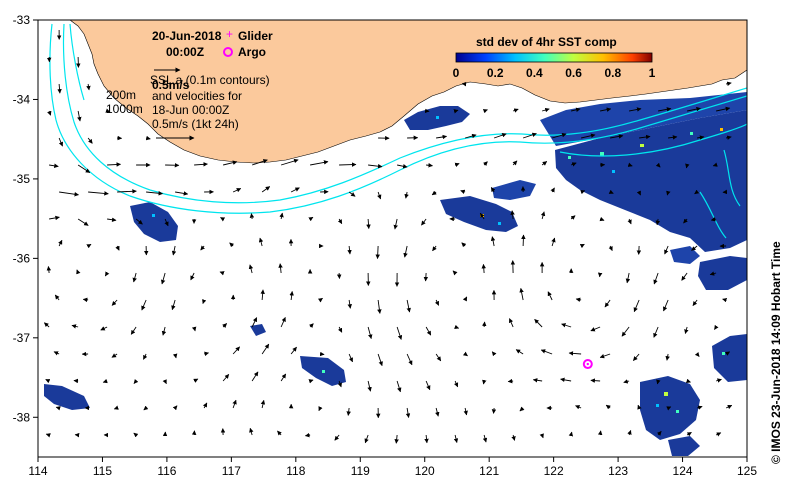  I want to click on colorbar-gradient, so click(554, 57).